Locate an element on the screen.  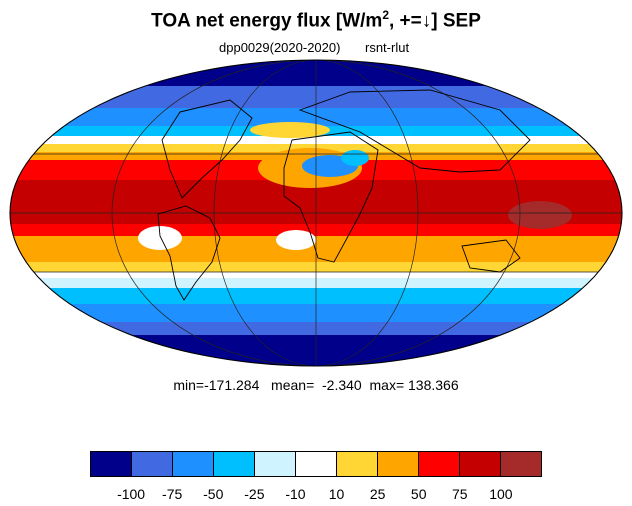
flux-statistics: min=-171.284 mean= -2.340 max= 138.366 is located at coordinates (316, 385).